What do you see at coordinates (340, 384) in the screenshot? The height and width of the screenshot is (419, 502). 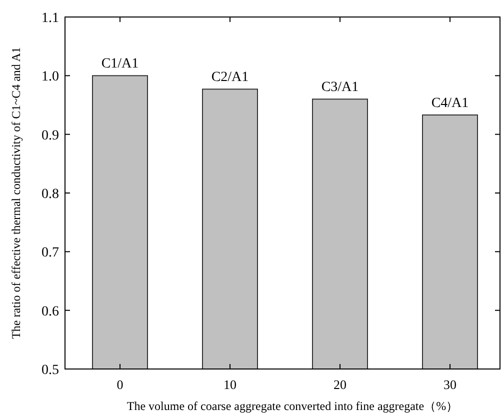 I see `x-tick-label: 20` at bounding box center [340, 384].